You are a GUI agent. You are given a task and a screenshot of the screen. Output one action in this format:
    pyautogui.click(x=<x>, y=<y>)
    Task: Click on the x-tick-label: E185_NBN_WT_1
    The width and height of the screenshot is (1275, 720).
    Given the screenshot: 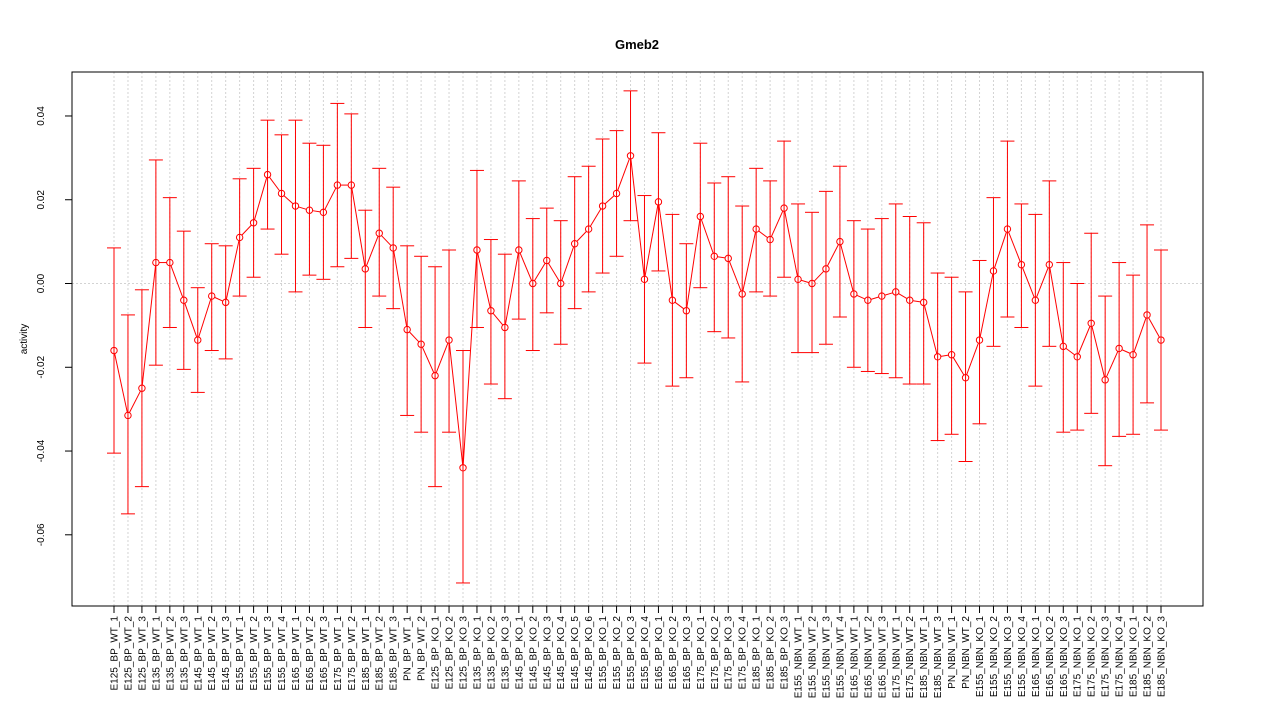 What is the action you would take?
    pyautogui.click(x=924, y=657)
    